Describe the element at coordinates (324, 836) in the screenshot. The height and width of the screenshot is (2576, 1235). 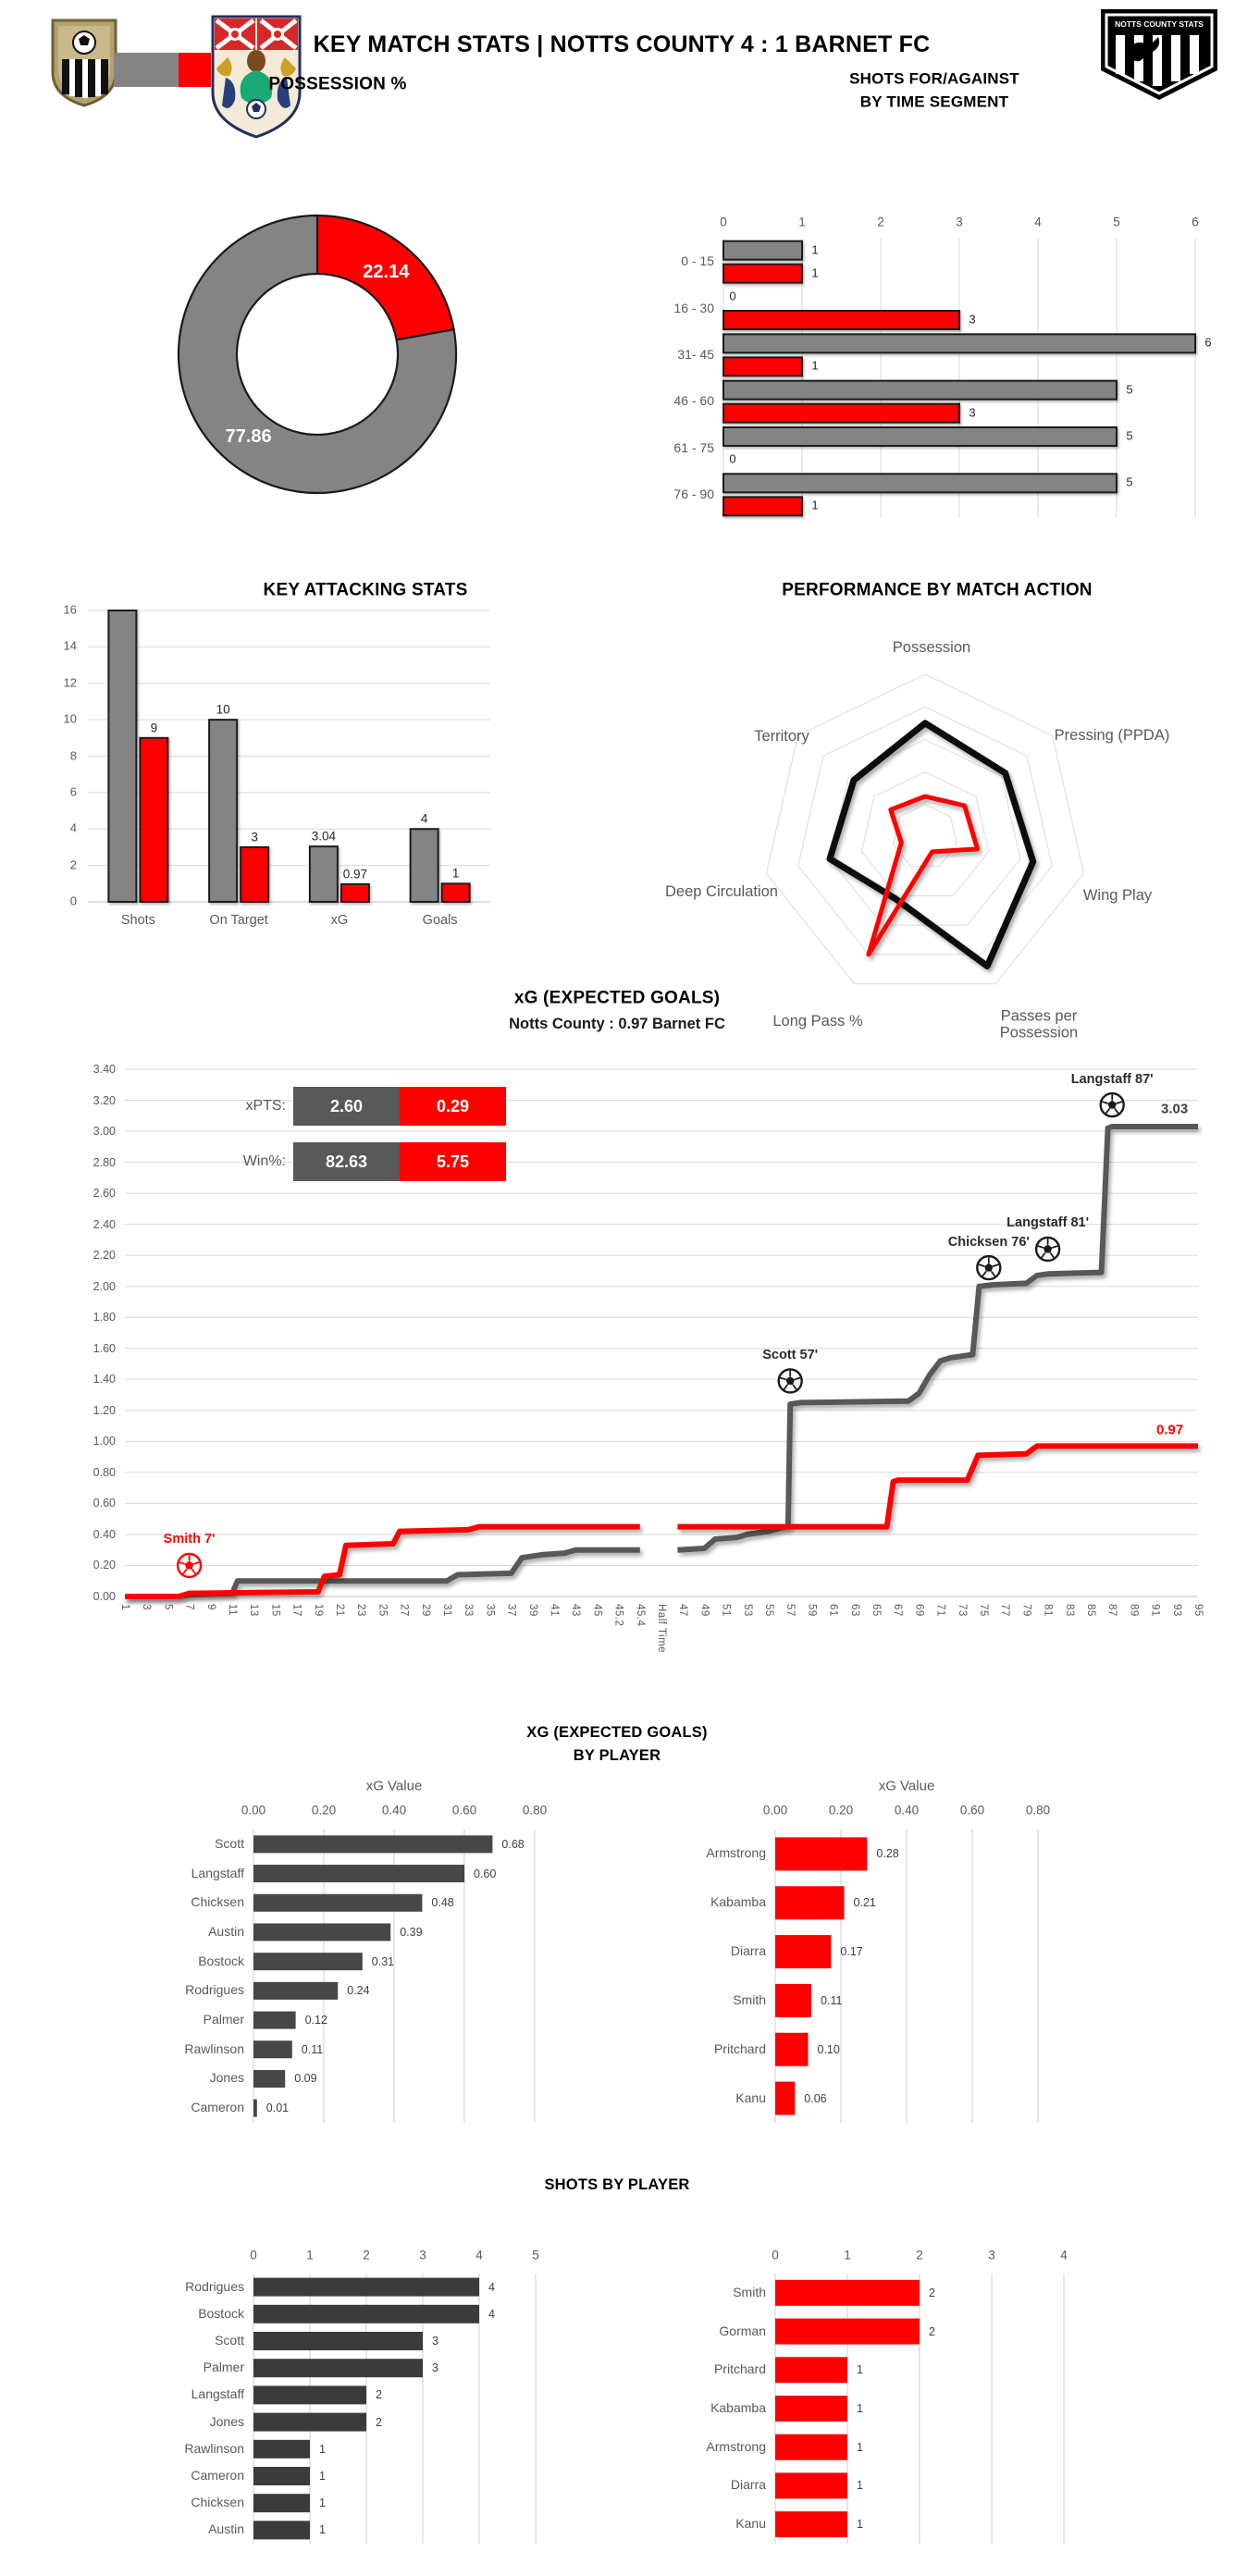
I see `bar-value: 3.04` at that location.